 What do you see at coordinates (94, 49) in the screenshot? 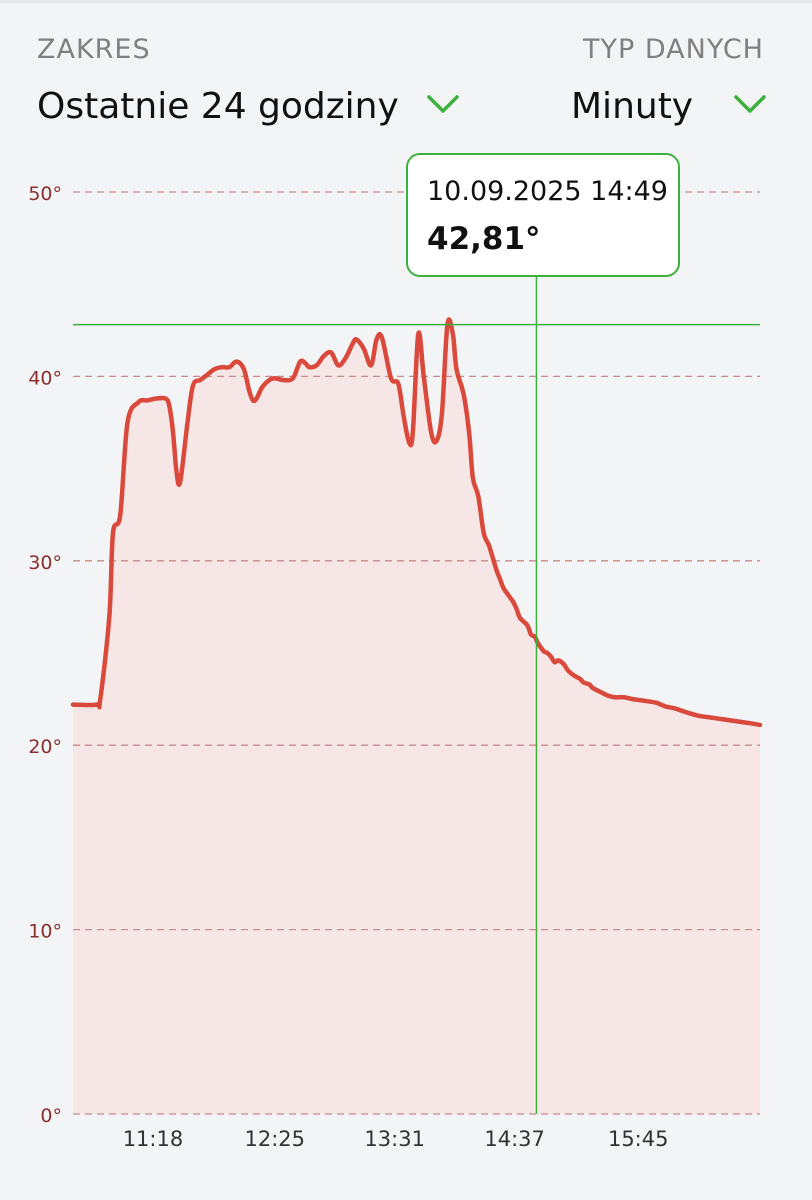
I see `range-caption: ZAKRES` at bounding box center [94, 49].